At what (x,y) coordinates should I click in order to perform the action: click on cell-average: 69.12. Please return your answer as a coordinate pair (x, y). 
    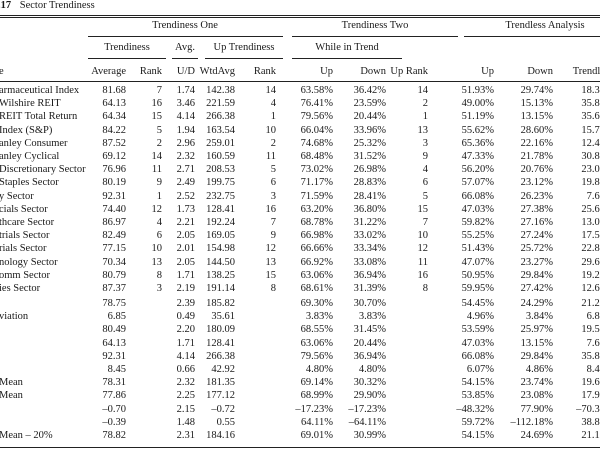
    Looking at the image, I should click on (114, 156).